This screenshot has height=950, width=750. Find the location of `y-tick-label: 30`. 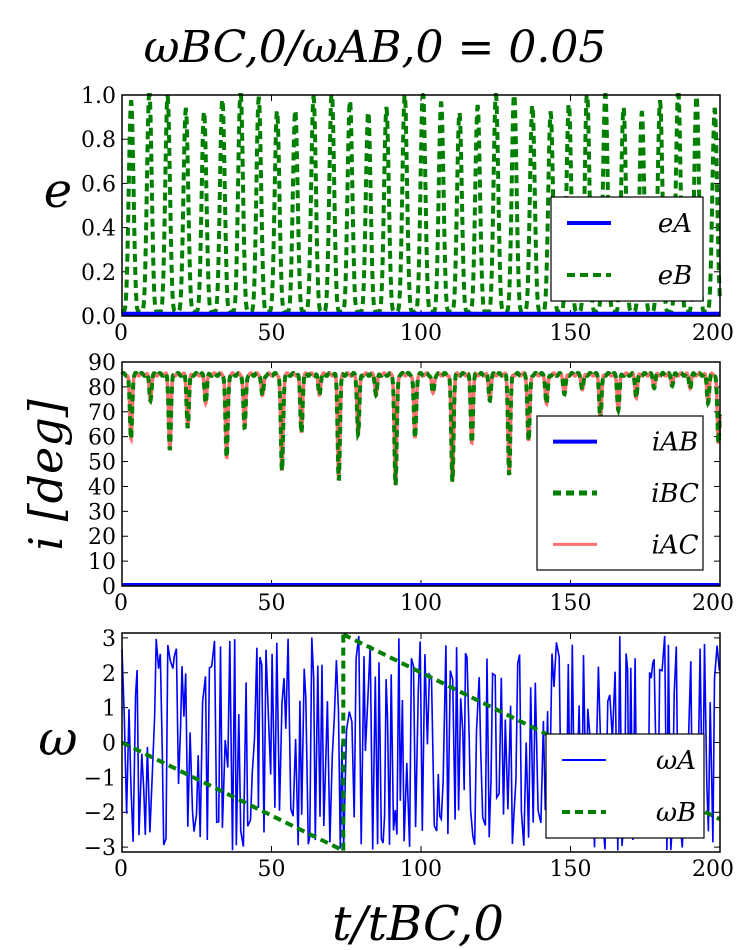

y-tick-label: 30 is located at coordinates (102, 512).